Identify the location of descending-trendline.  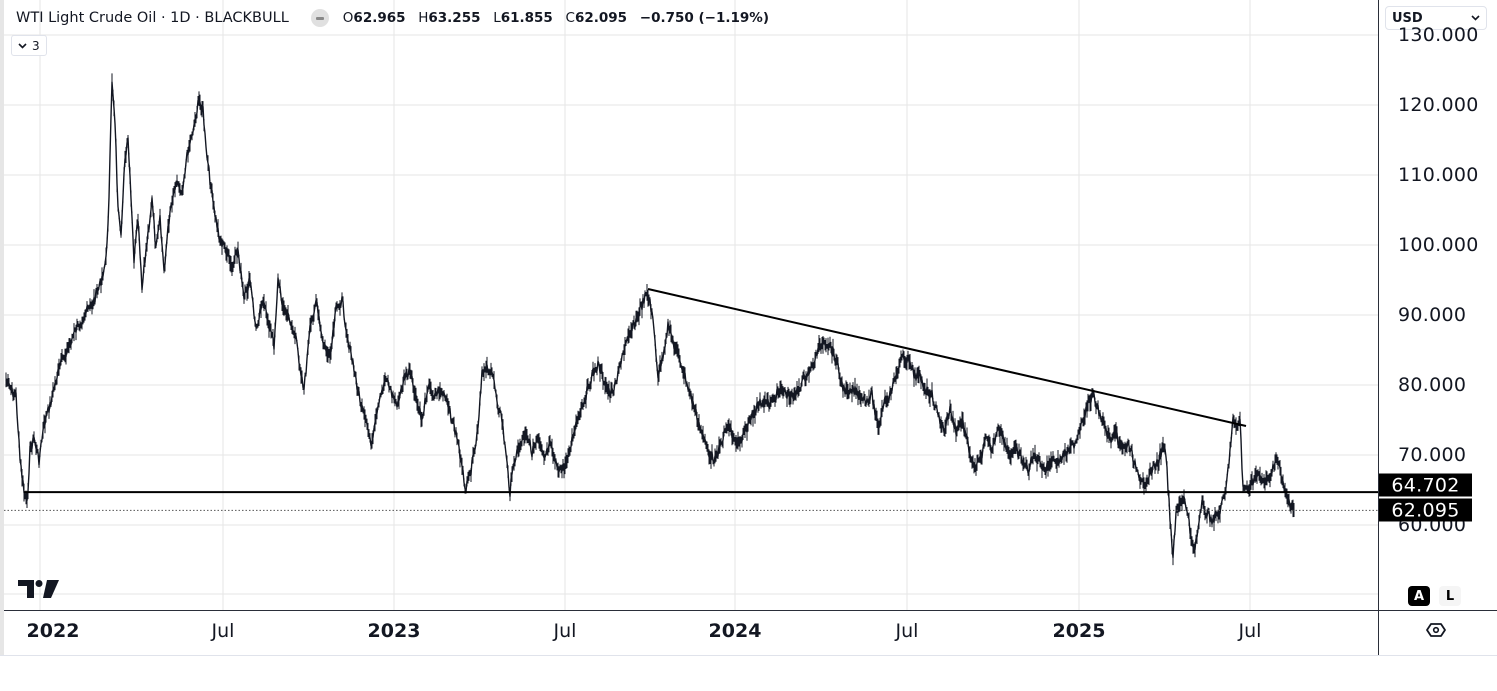
(947, 357).